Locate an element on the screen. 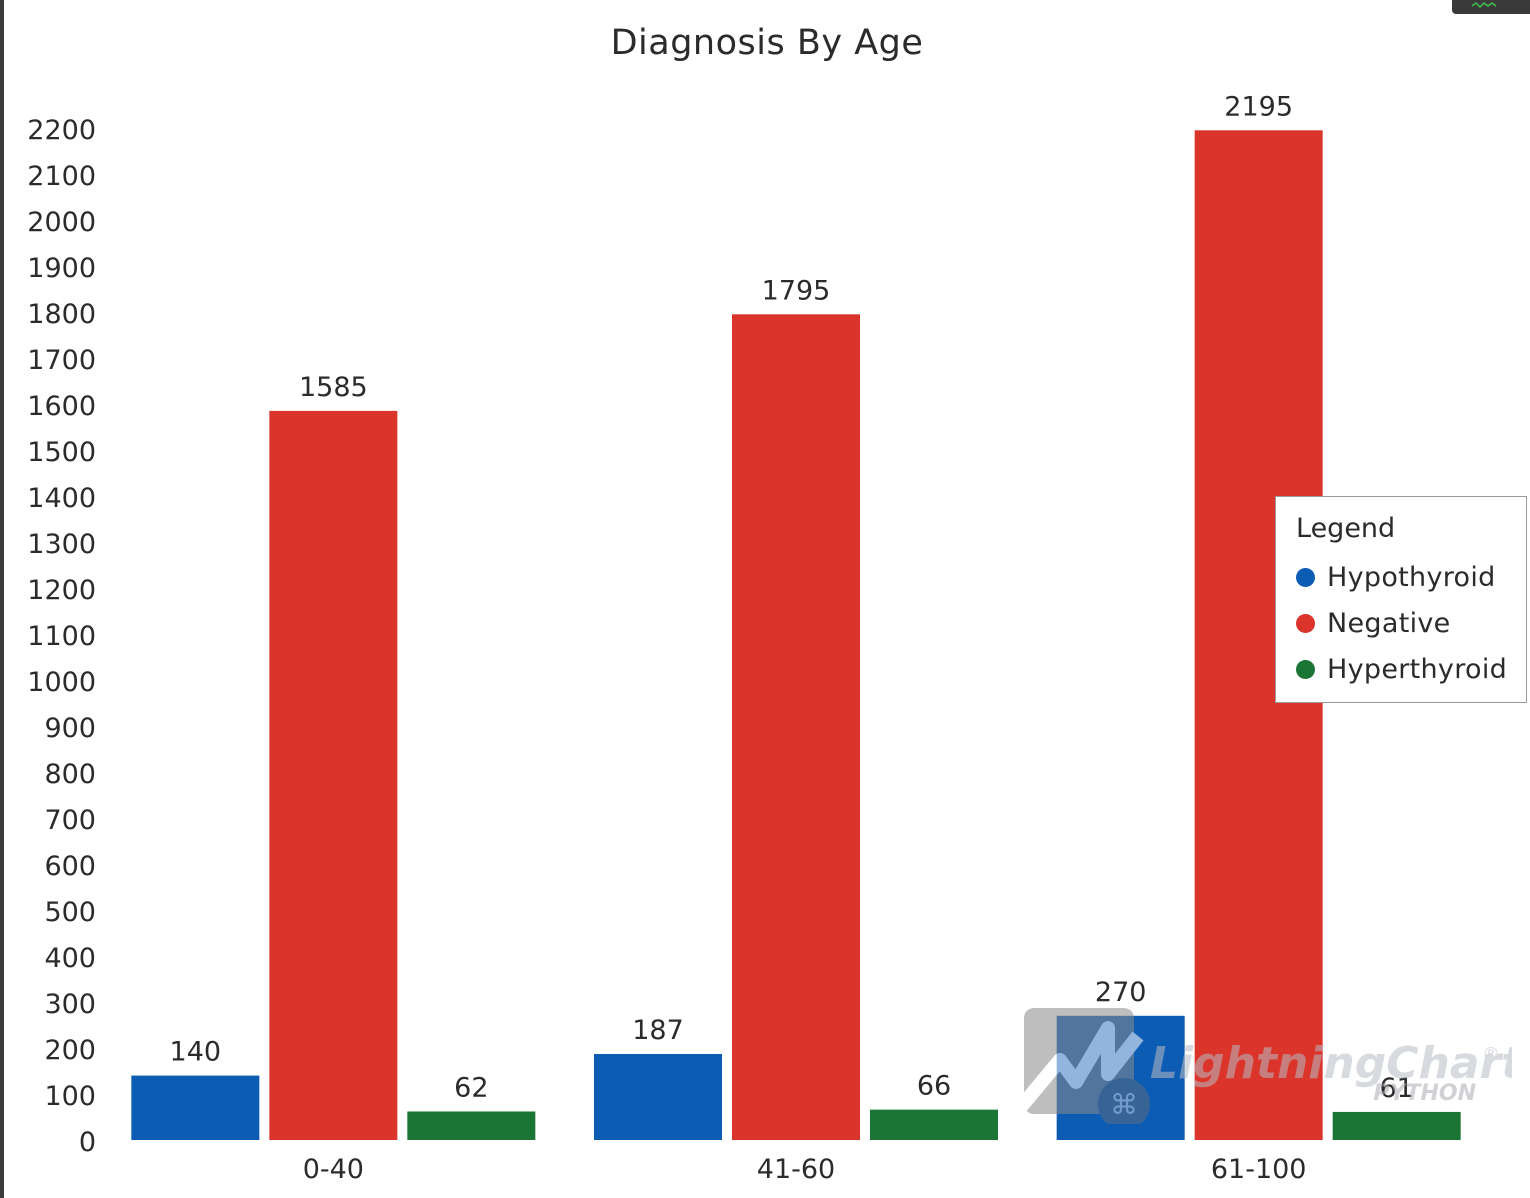 The image size is (1530, 1198). legend-label: Hypothyroid is located at coordinates (1411, 577).